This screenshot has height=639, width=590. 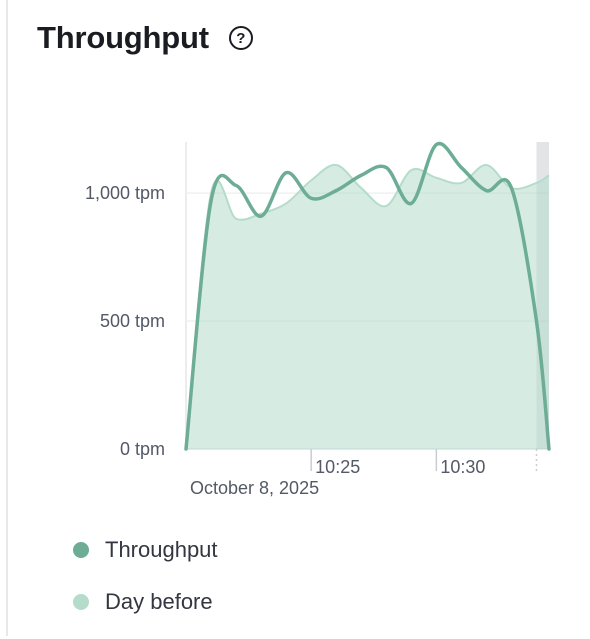 I want to click on panel-header: Throughput ?, so click(x=145, y=38).